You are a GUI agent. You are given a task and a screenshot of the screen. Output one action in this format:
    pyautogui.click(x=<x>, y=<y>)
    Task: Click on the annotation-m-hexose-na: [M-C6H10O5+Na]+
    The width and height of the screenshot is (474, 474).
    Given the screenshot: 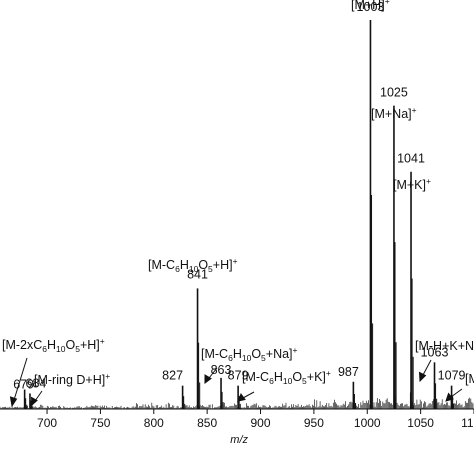 What is the action you would take?
    pyautogui.click(x=249, y=354)
    